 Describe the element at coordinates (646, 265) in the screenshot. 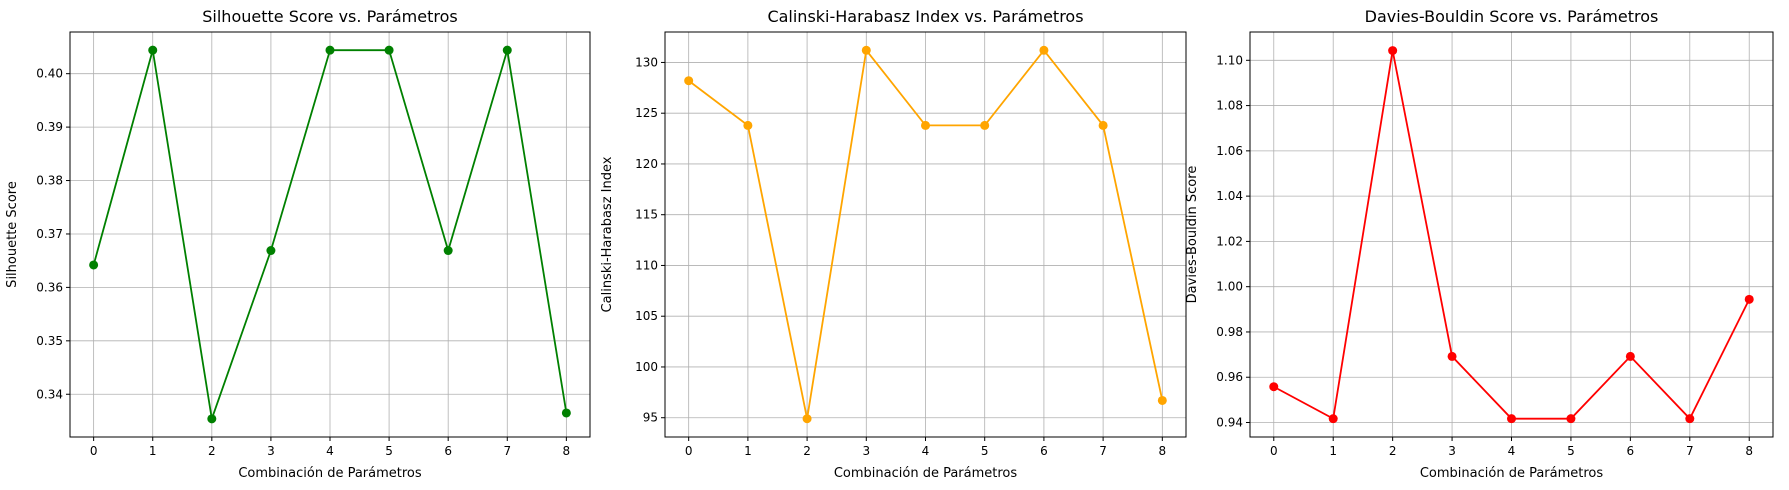

I see `y-tick-label: 110` at that location.